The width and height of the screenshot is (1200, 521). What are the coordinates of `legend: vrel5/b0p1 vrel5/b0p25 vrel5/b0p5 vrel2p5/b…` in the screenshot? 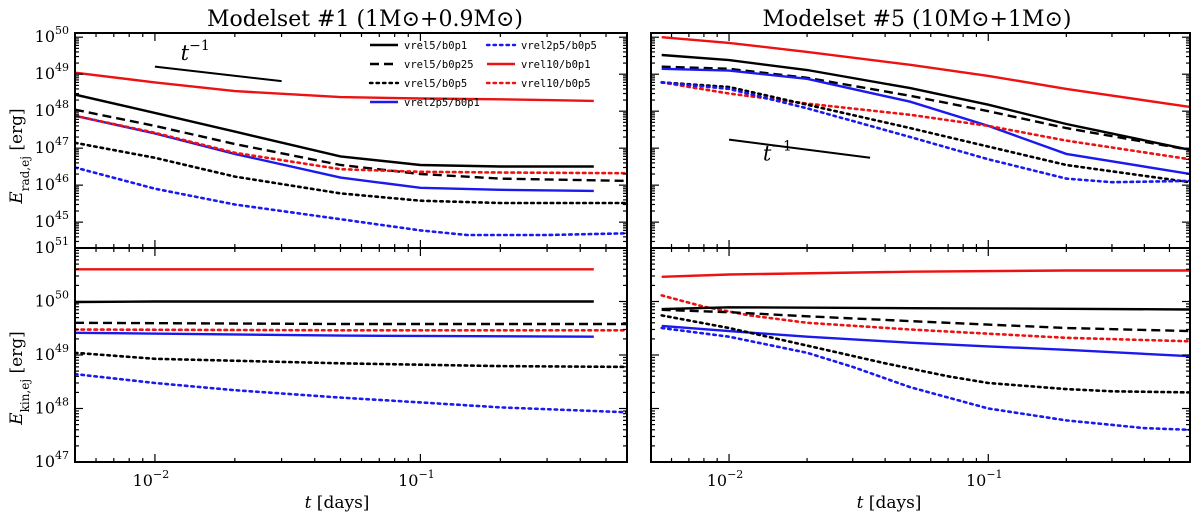 It's located at (482, 74).